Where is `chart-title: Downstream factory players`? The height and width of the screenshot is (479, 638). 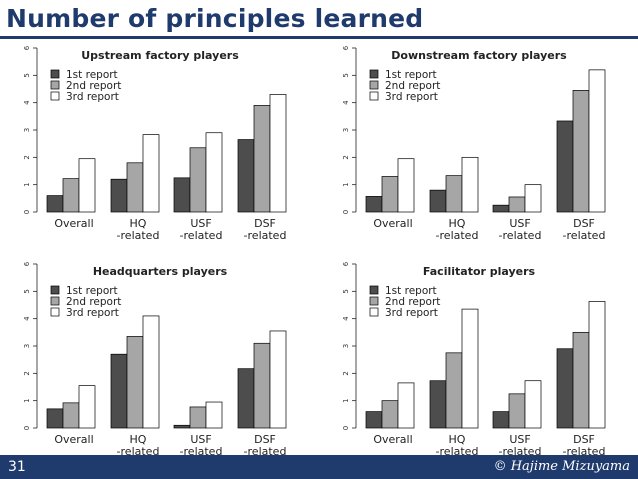 chart-title: Downstream factory players is located at coordinates (479, 55).